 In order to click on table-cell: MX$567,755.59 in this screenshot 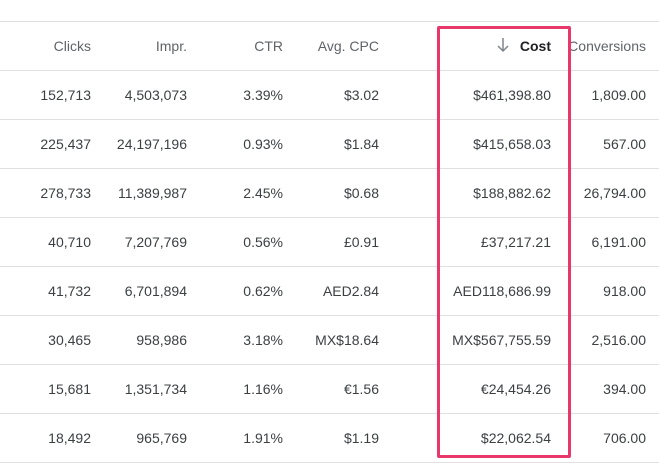, I will do `click(501, 340)`.